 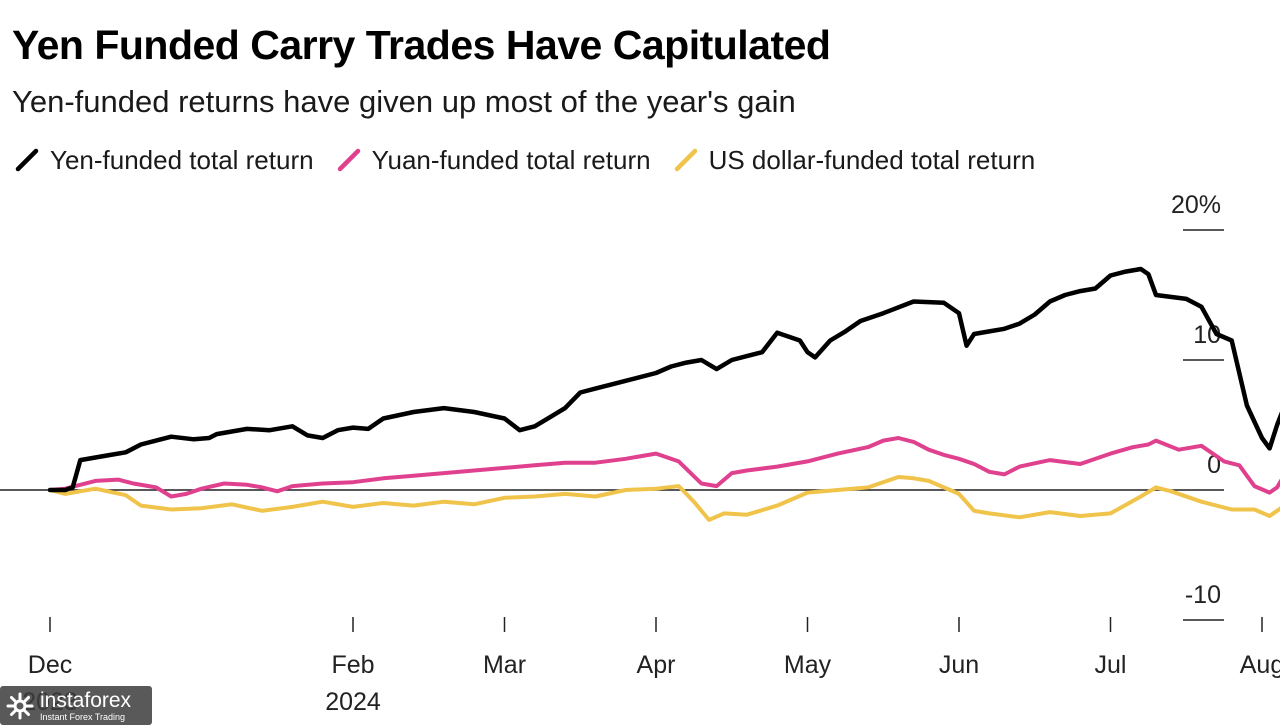 What do you see at coordinates (808, 665) in the screenshot?
I see `x-tick-label: May` at bounding box center [808, 665].